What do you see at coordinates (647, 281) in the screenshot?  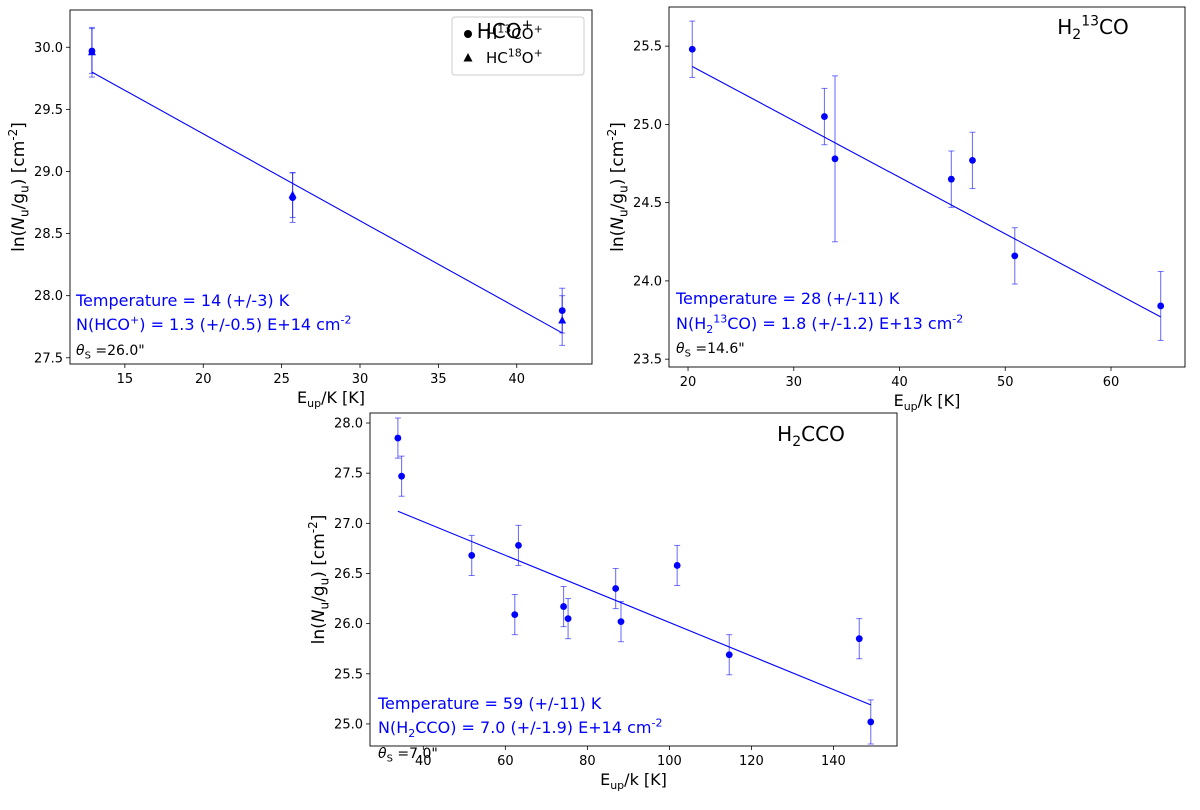 I see `y-tick-label: 24.0` at bounding box center [647, 281].